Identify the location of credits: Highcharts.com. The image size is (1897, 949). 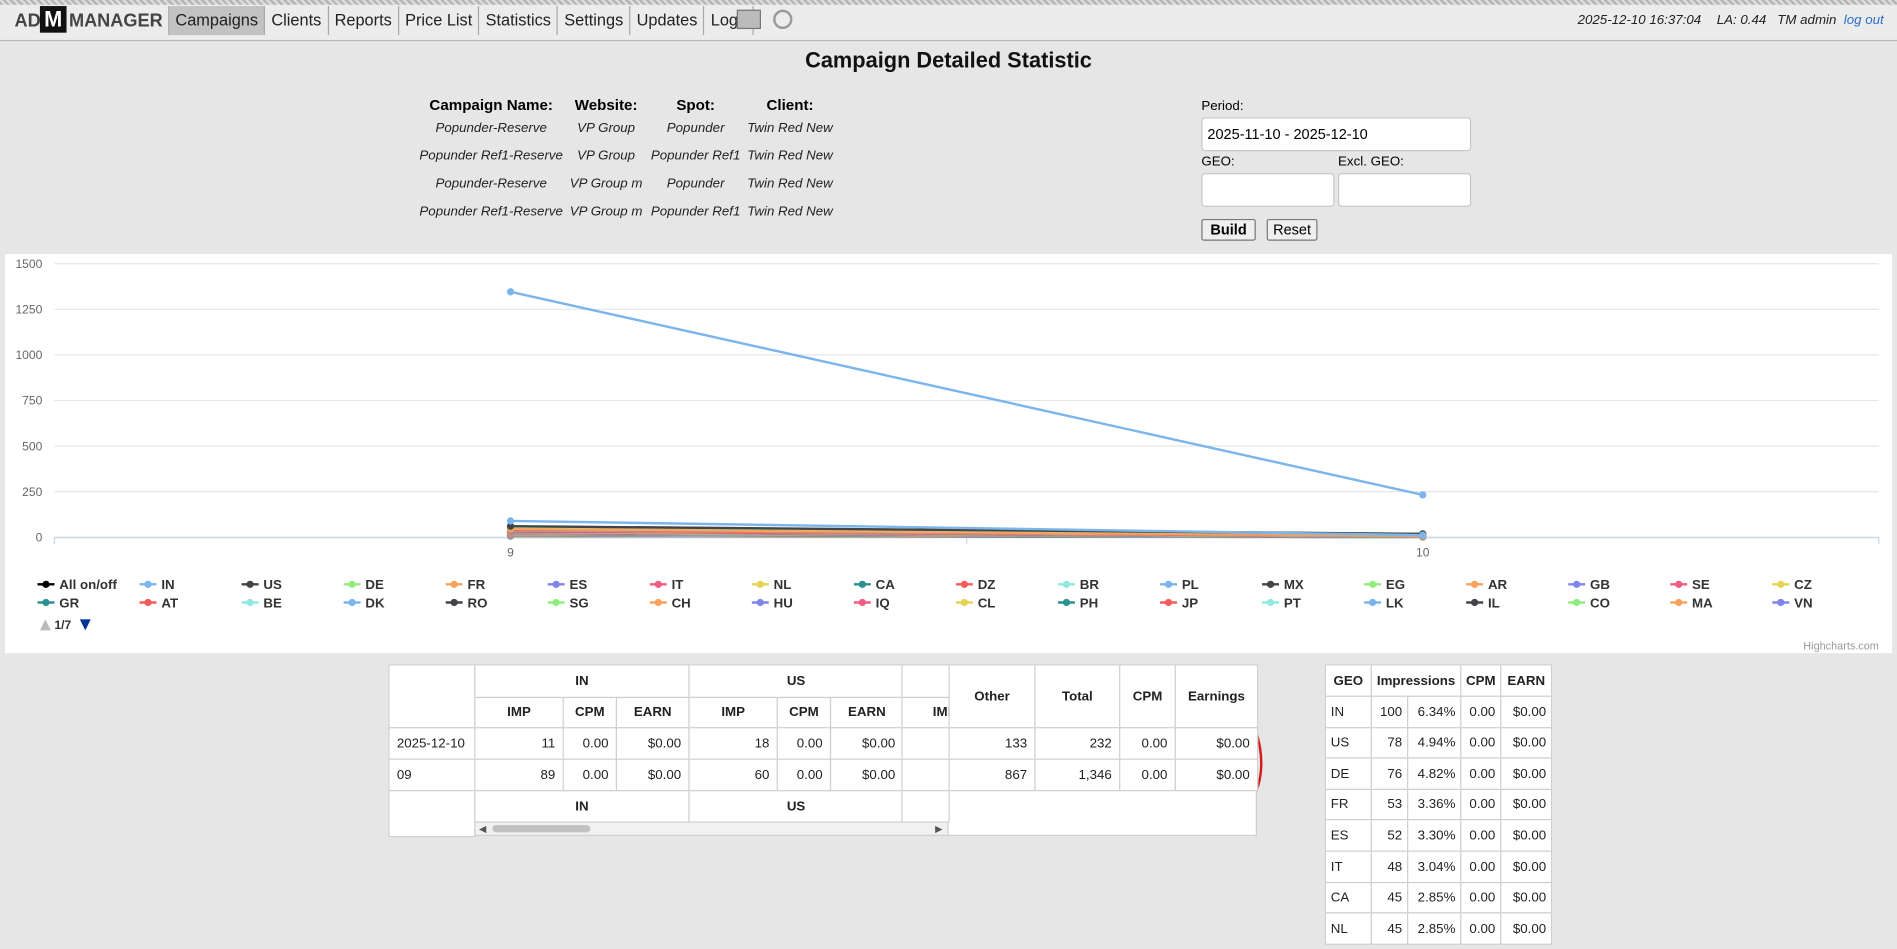
(1841, 647).